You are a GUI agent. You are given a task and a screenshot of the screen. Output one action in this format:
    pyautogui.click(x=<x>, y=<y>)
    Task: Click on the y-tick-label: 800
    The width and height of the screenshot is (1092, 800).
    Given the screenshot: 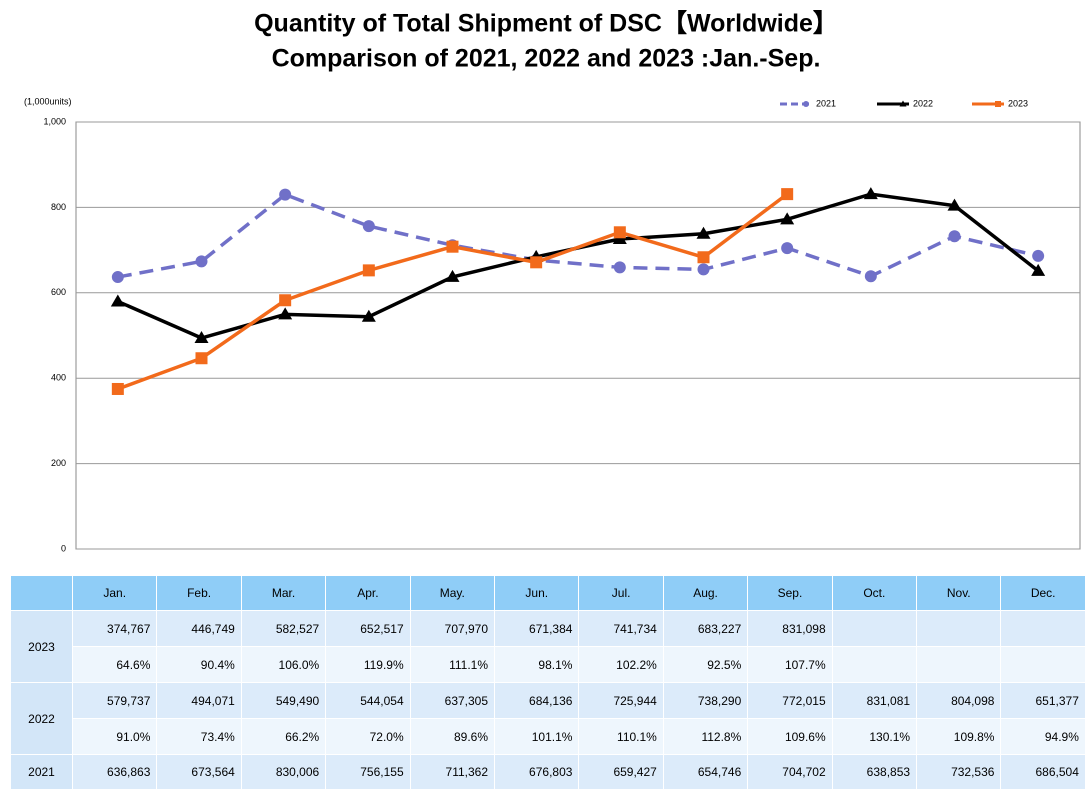 What is the action you would take?
    pyautogui.click(x=58, y=207)
    